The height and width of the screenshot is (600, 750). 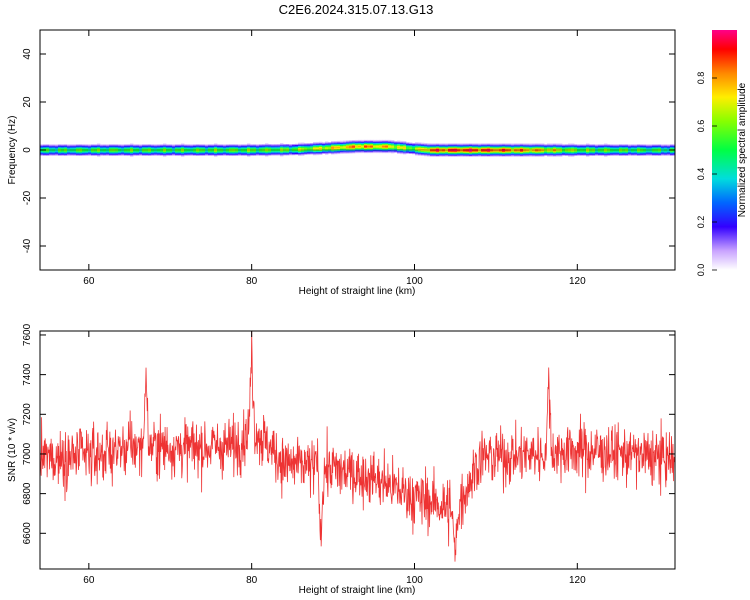 I want to click on colorbar-tick-label: 0.8, so click(x=701, y=78).